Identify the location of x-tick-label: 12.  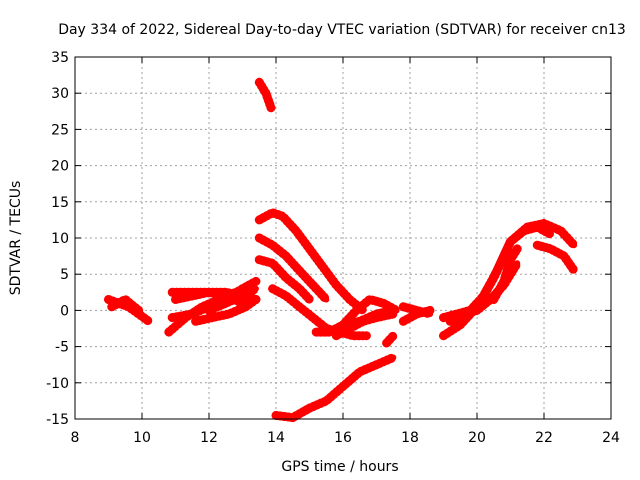
(209, 438).